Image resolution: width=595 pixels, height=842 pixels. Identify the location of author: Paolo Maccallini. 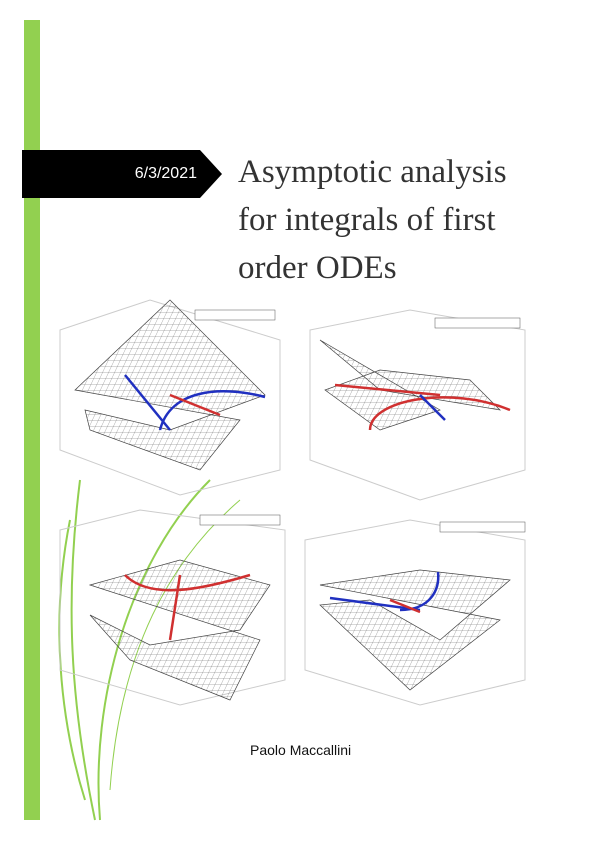
(301, 750).